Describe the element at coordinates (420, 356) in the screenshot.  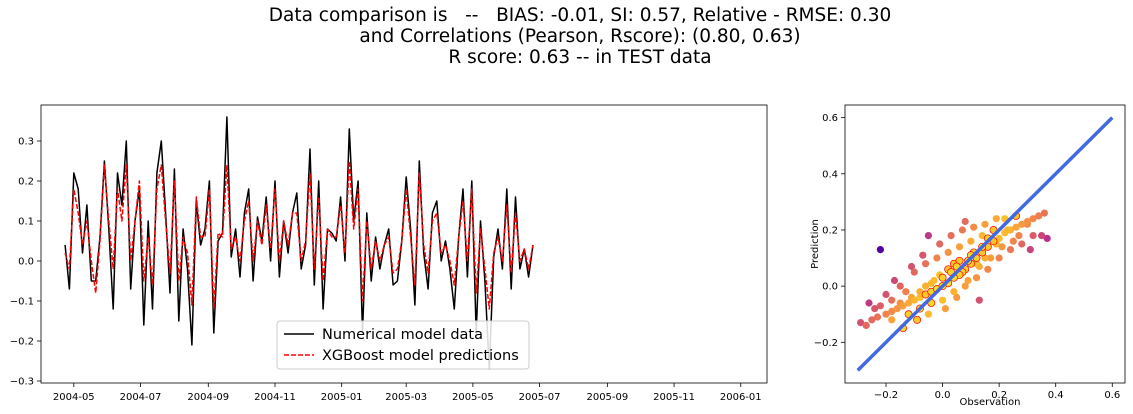
I see `legend-entry-1: XGBoost model predictions` at that location.